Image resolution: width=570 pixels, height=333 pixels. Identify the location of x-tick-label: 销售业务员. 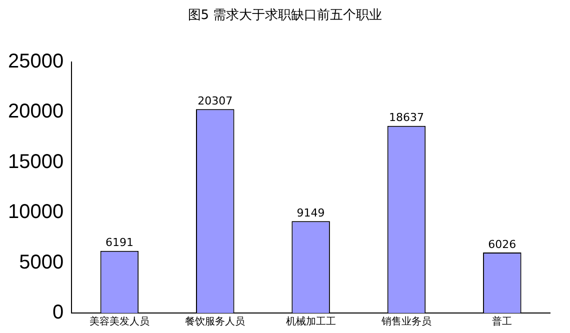
(406, 322).